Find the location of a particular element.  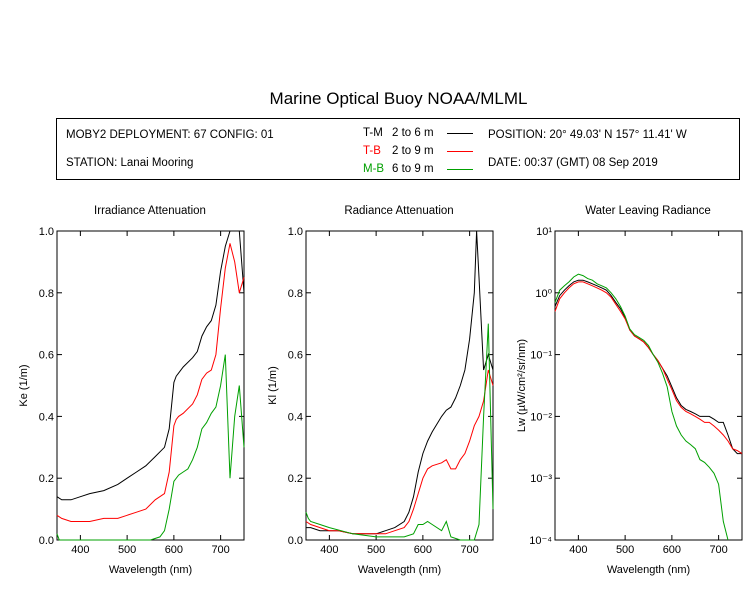

y-tick-label-2-0: 10⁻⁴ is located at coordinates (540, 541).